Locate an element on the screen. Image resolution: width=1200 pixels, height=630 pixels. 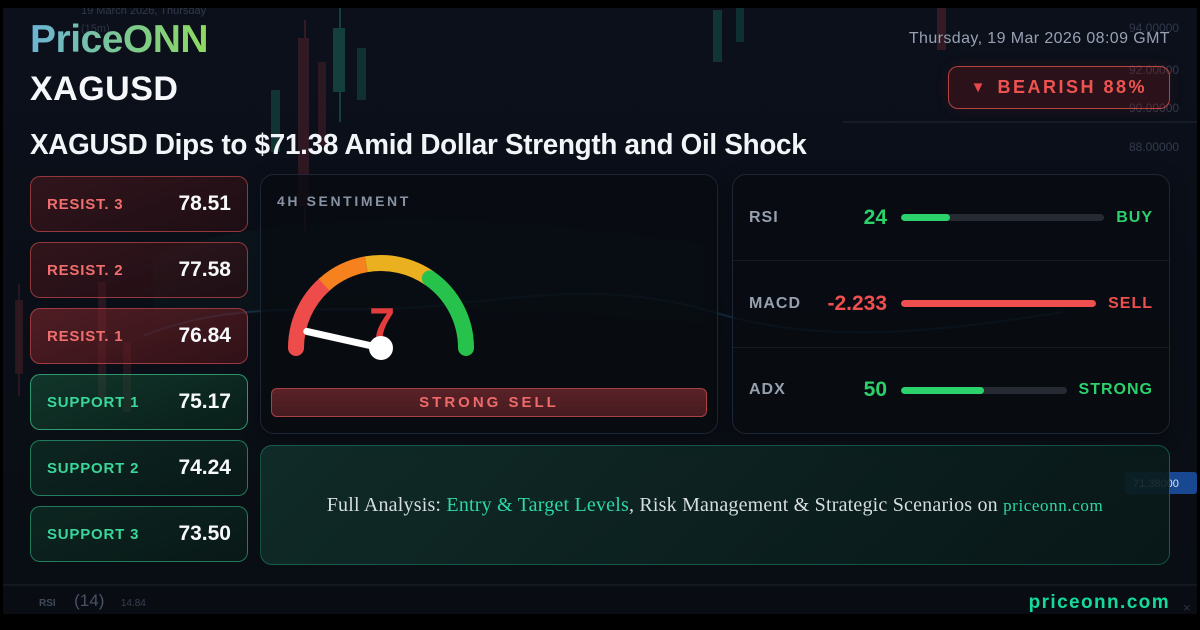
datetime-label: Thursday, 19 Mar 2026 08:09 GMT is located at coordinates (1039, 38).